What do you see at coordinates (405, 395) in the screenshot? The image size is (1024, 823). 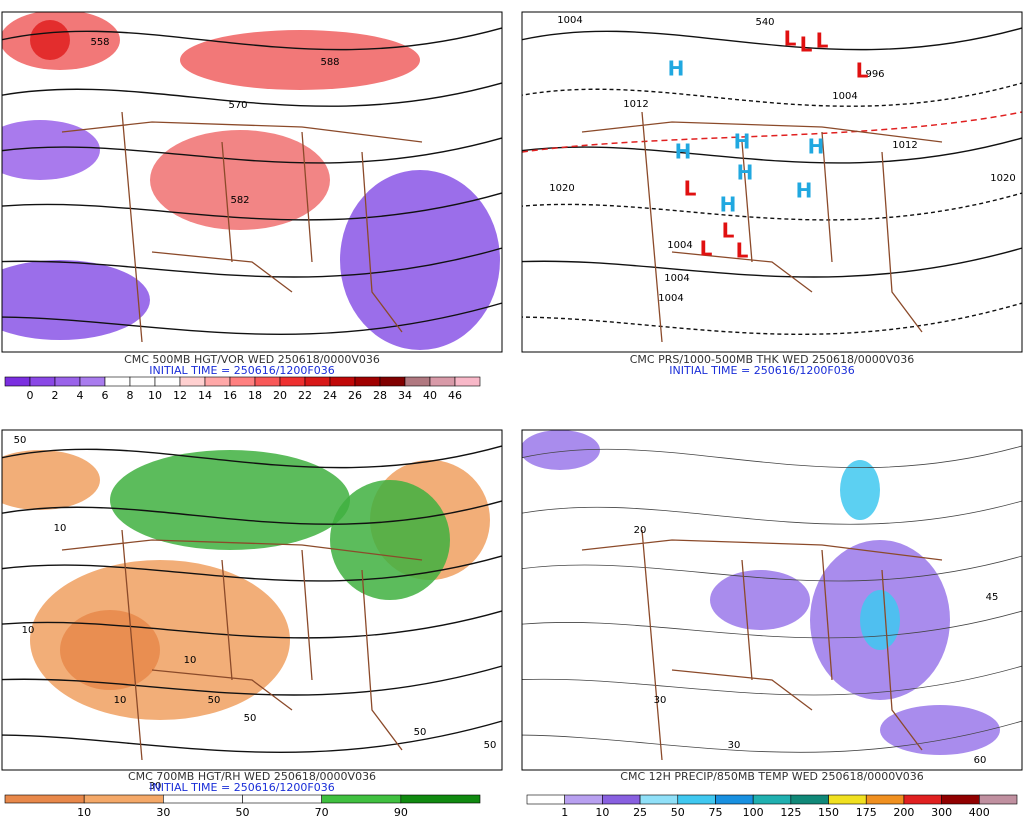 I see `colorbar-label: 34` at bounding box center [405, 395].